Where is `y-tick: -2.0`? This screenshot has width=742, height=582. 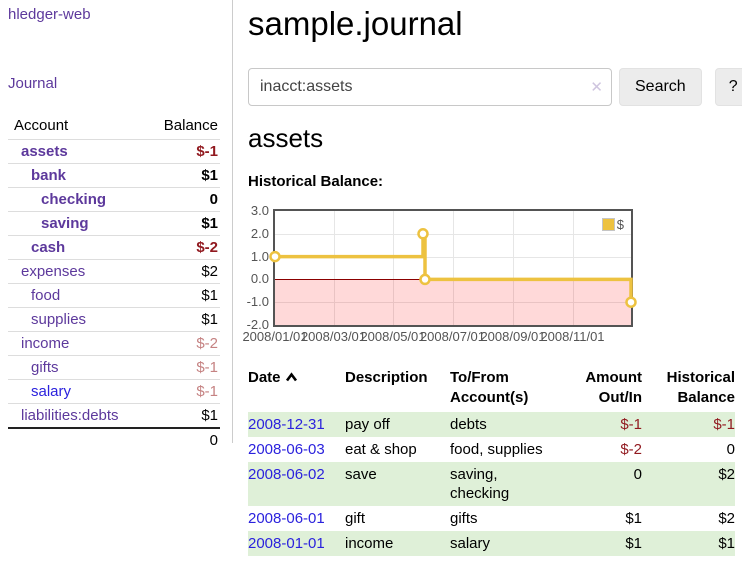 y-tick: -2.0 is located at coordinates (257, 324).